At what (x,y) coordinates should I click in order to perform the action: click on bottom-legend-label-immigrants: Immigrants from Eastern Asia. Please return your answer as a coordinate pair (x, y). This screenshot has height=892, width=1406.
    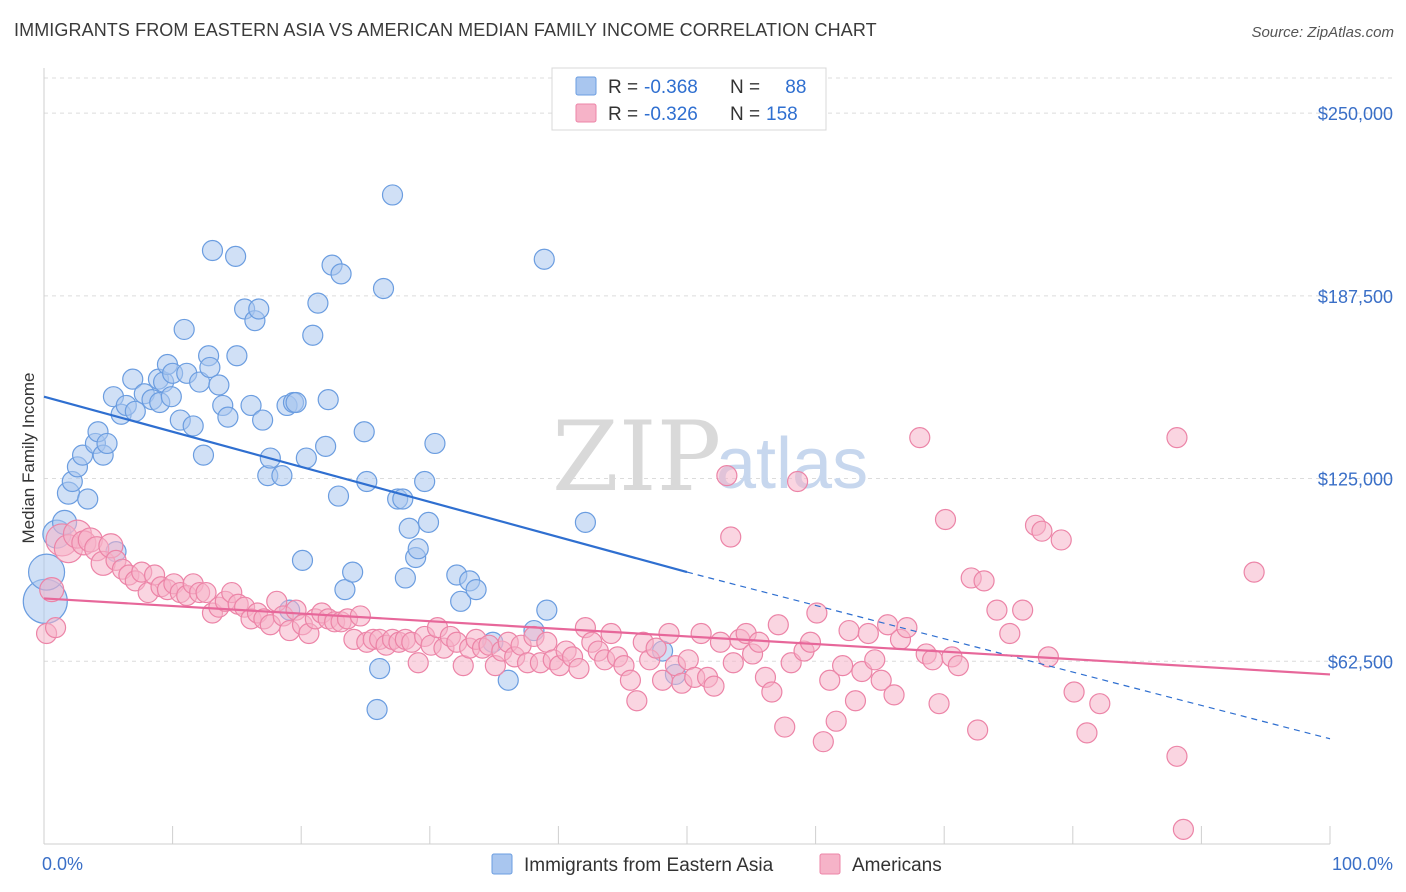
    Looking at the image, I should click on (649, 865).